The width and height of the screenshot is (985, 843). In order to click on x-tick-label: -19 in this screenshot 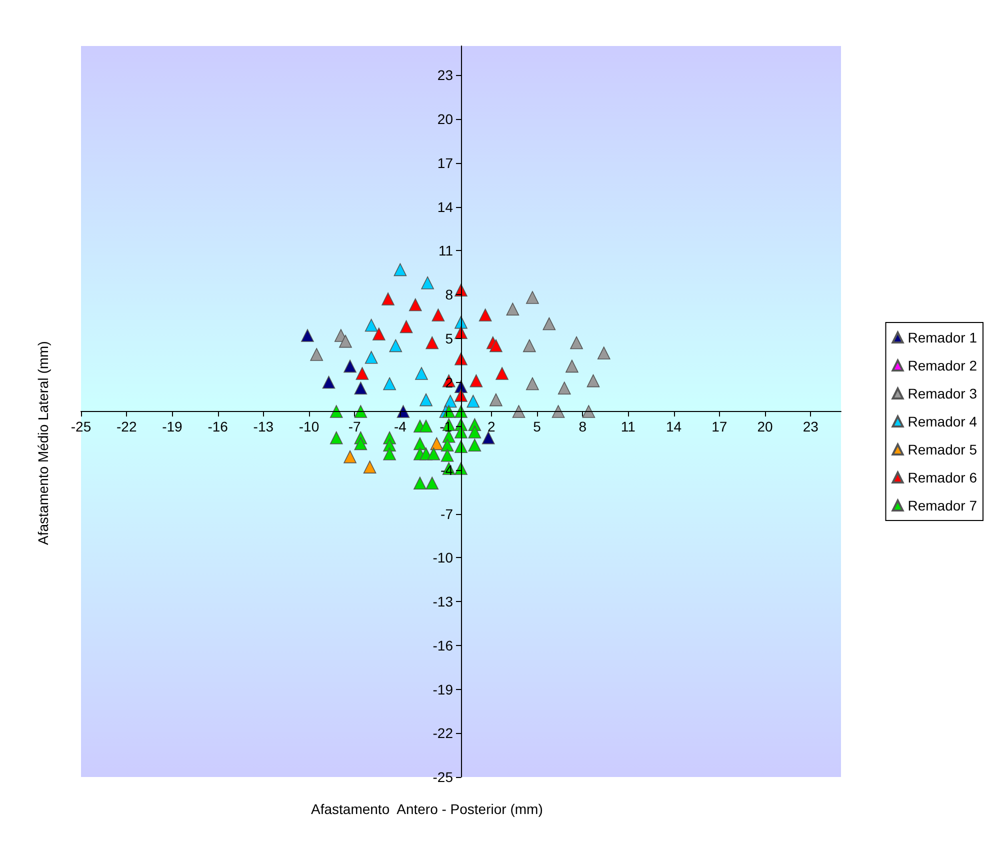, I will do `click(172, 426)`.